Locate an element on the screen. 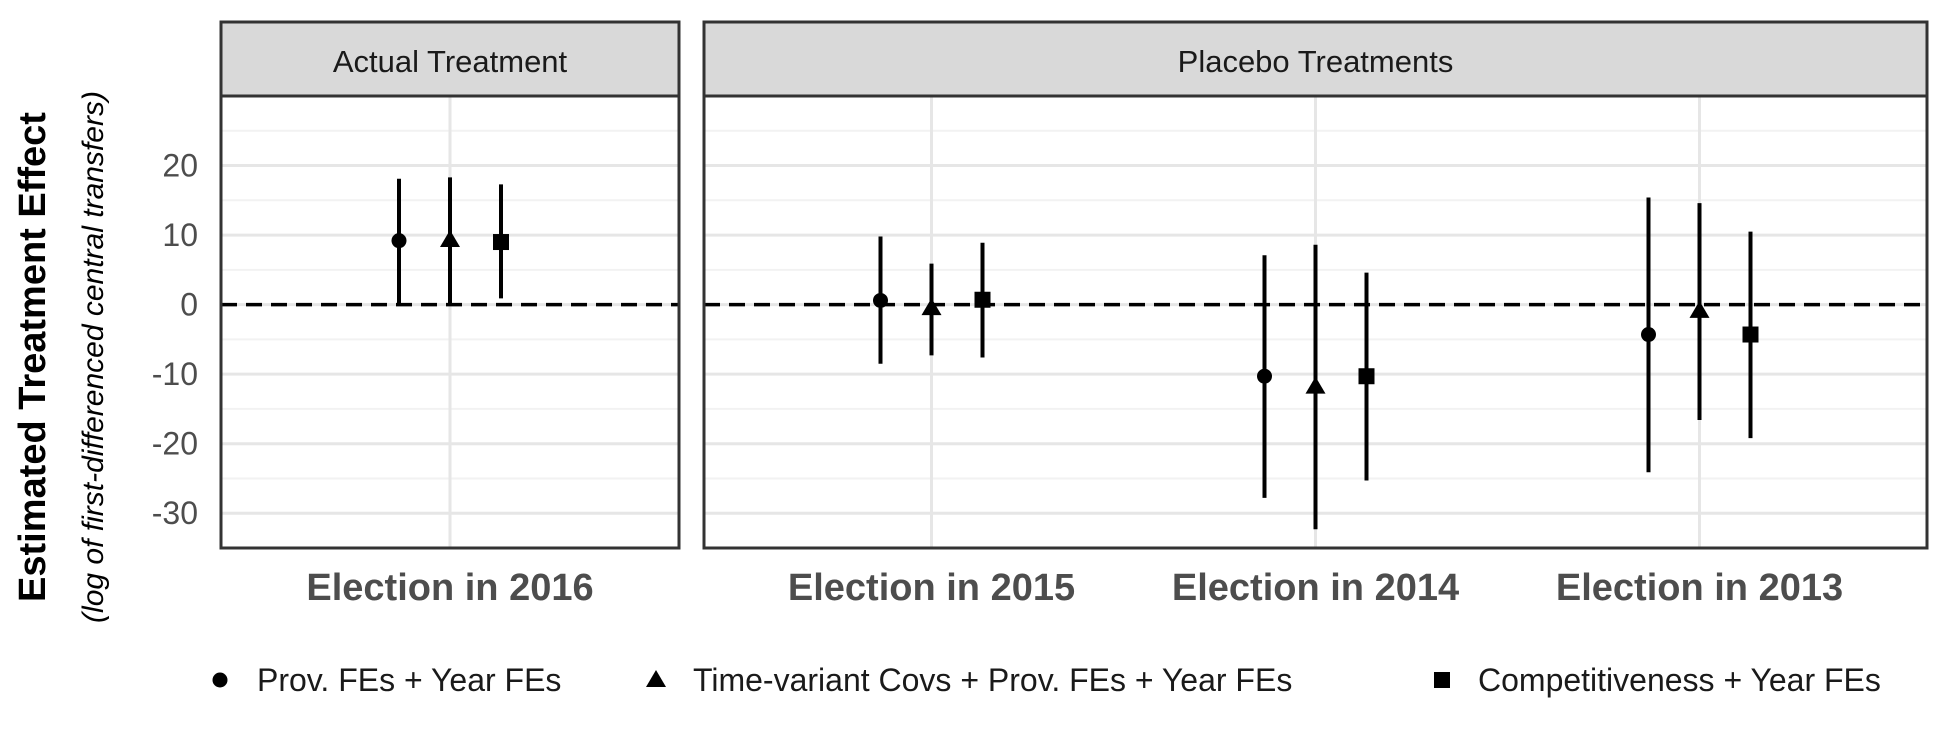 This screenshot has height=750, width=1950. legend-label: Competitiveness + Year FEs is located at coordinates (1679, 680).